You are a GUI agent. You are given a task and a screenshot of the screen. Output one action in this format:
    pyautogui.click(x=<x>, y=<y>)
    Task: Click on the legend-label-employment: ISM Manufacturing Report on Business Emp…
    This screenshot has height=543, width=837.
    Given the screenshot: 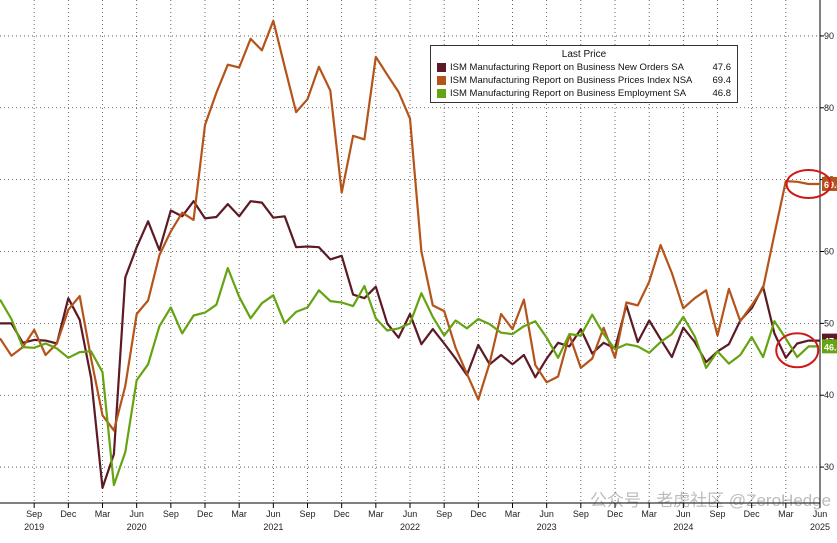 What is the action you would take?
    pyautogui.click(x=568, y=93)
    